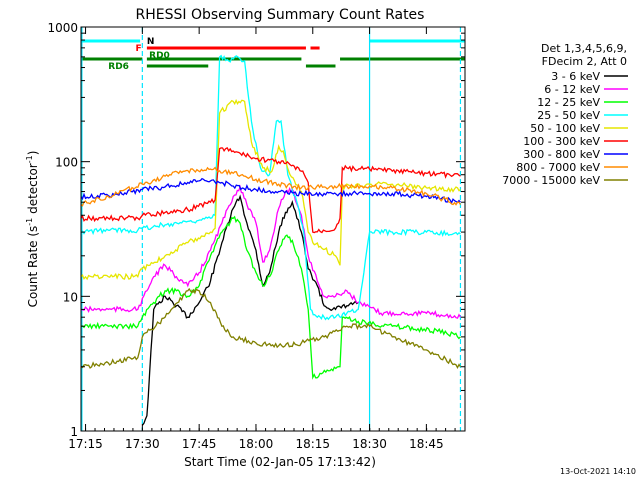  I want to click on x-axis-title: Start Time (02-Jan-05 17:13:42), so click(280, 462).